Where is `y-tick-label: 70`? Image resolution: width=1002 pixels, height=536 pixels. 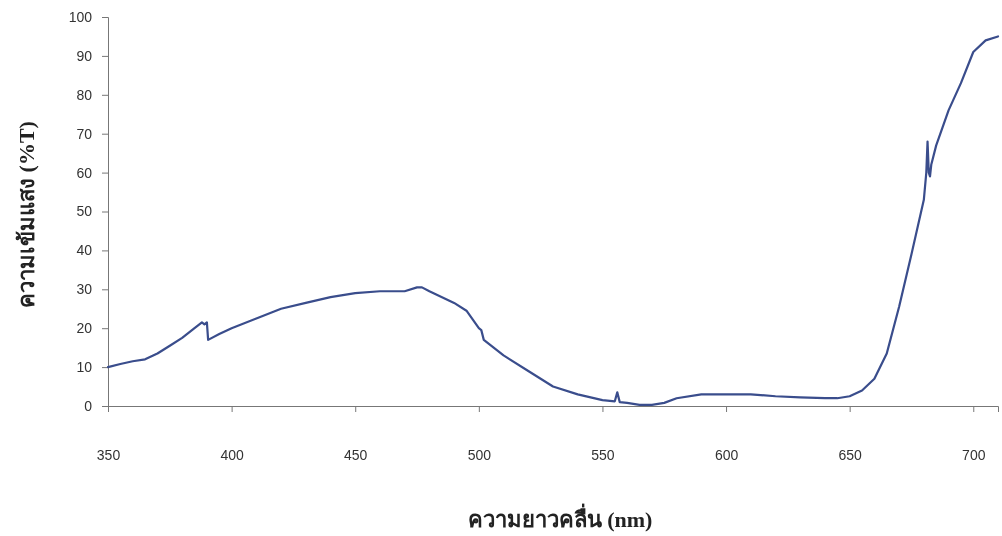
y-tick-label: 70 is located at coordinates (84, 133).